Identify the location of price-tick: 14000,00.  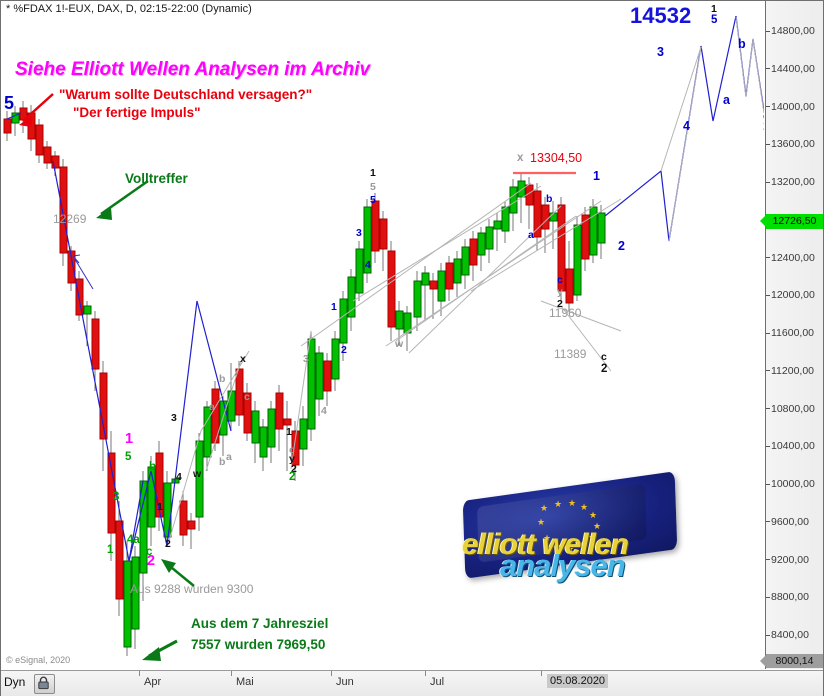
(790, 107).